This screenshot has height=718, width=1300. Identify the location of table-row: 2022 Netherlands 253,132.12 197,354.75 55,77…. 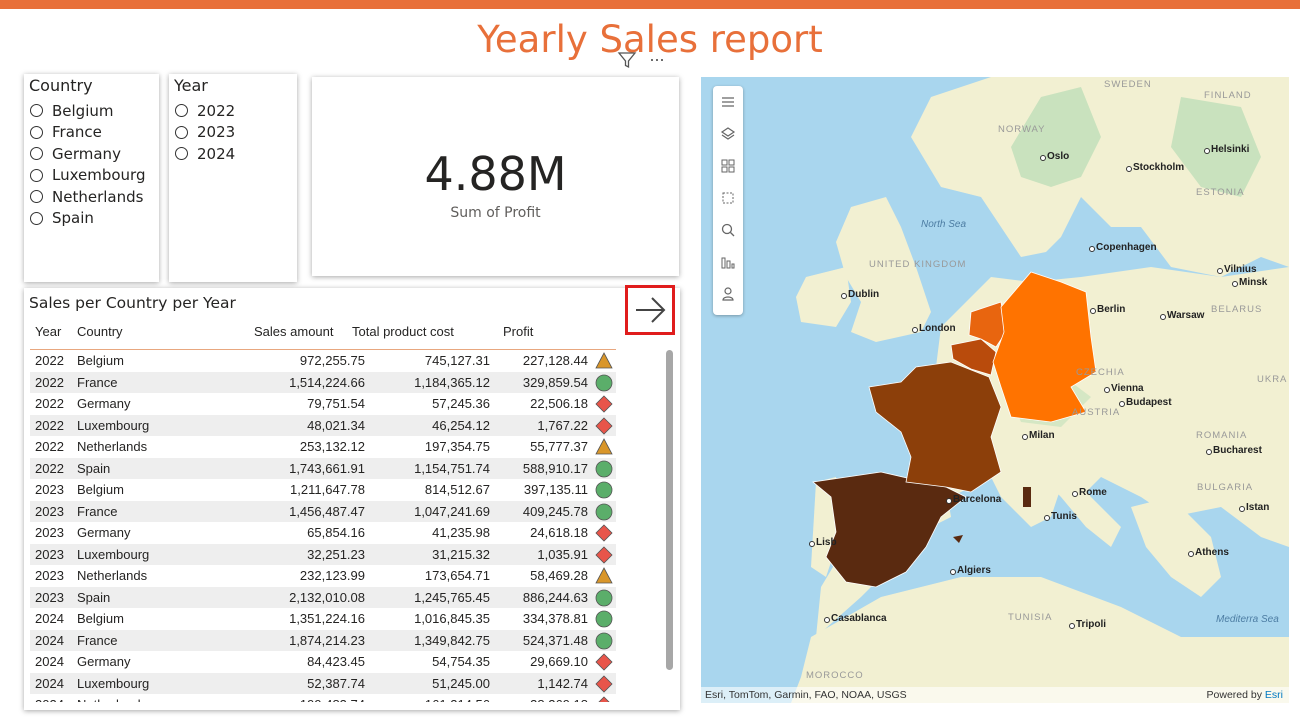
(323, 447).